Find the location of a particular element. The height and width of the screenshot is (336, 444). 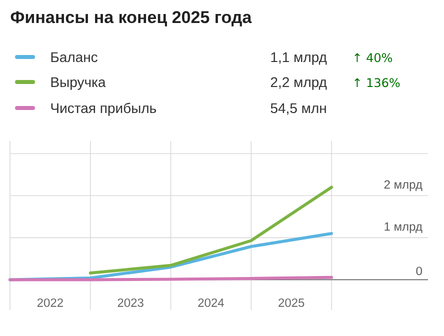

legend-label: Выручка is located at coordinates (78, 83).